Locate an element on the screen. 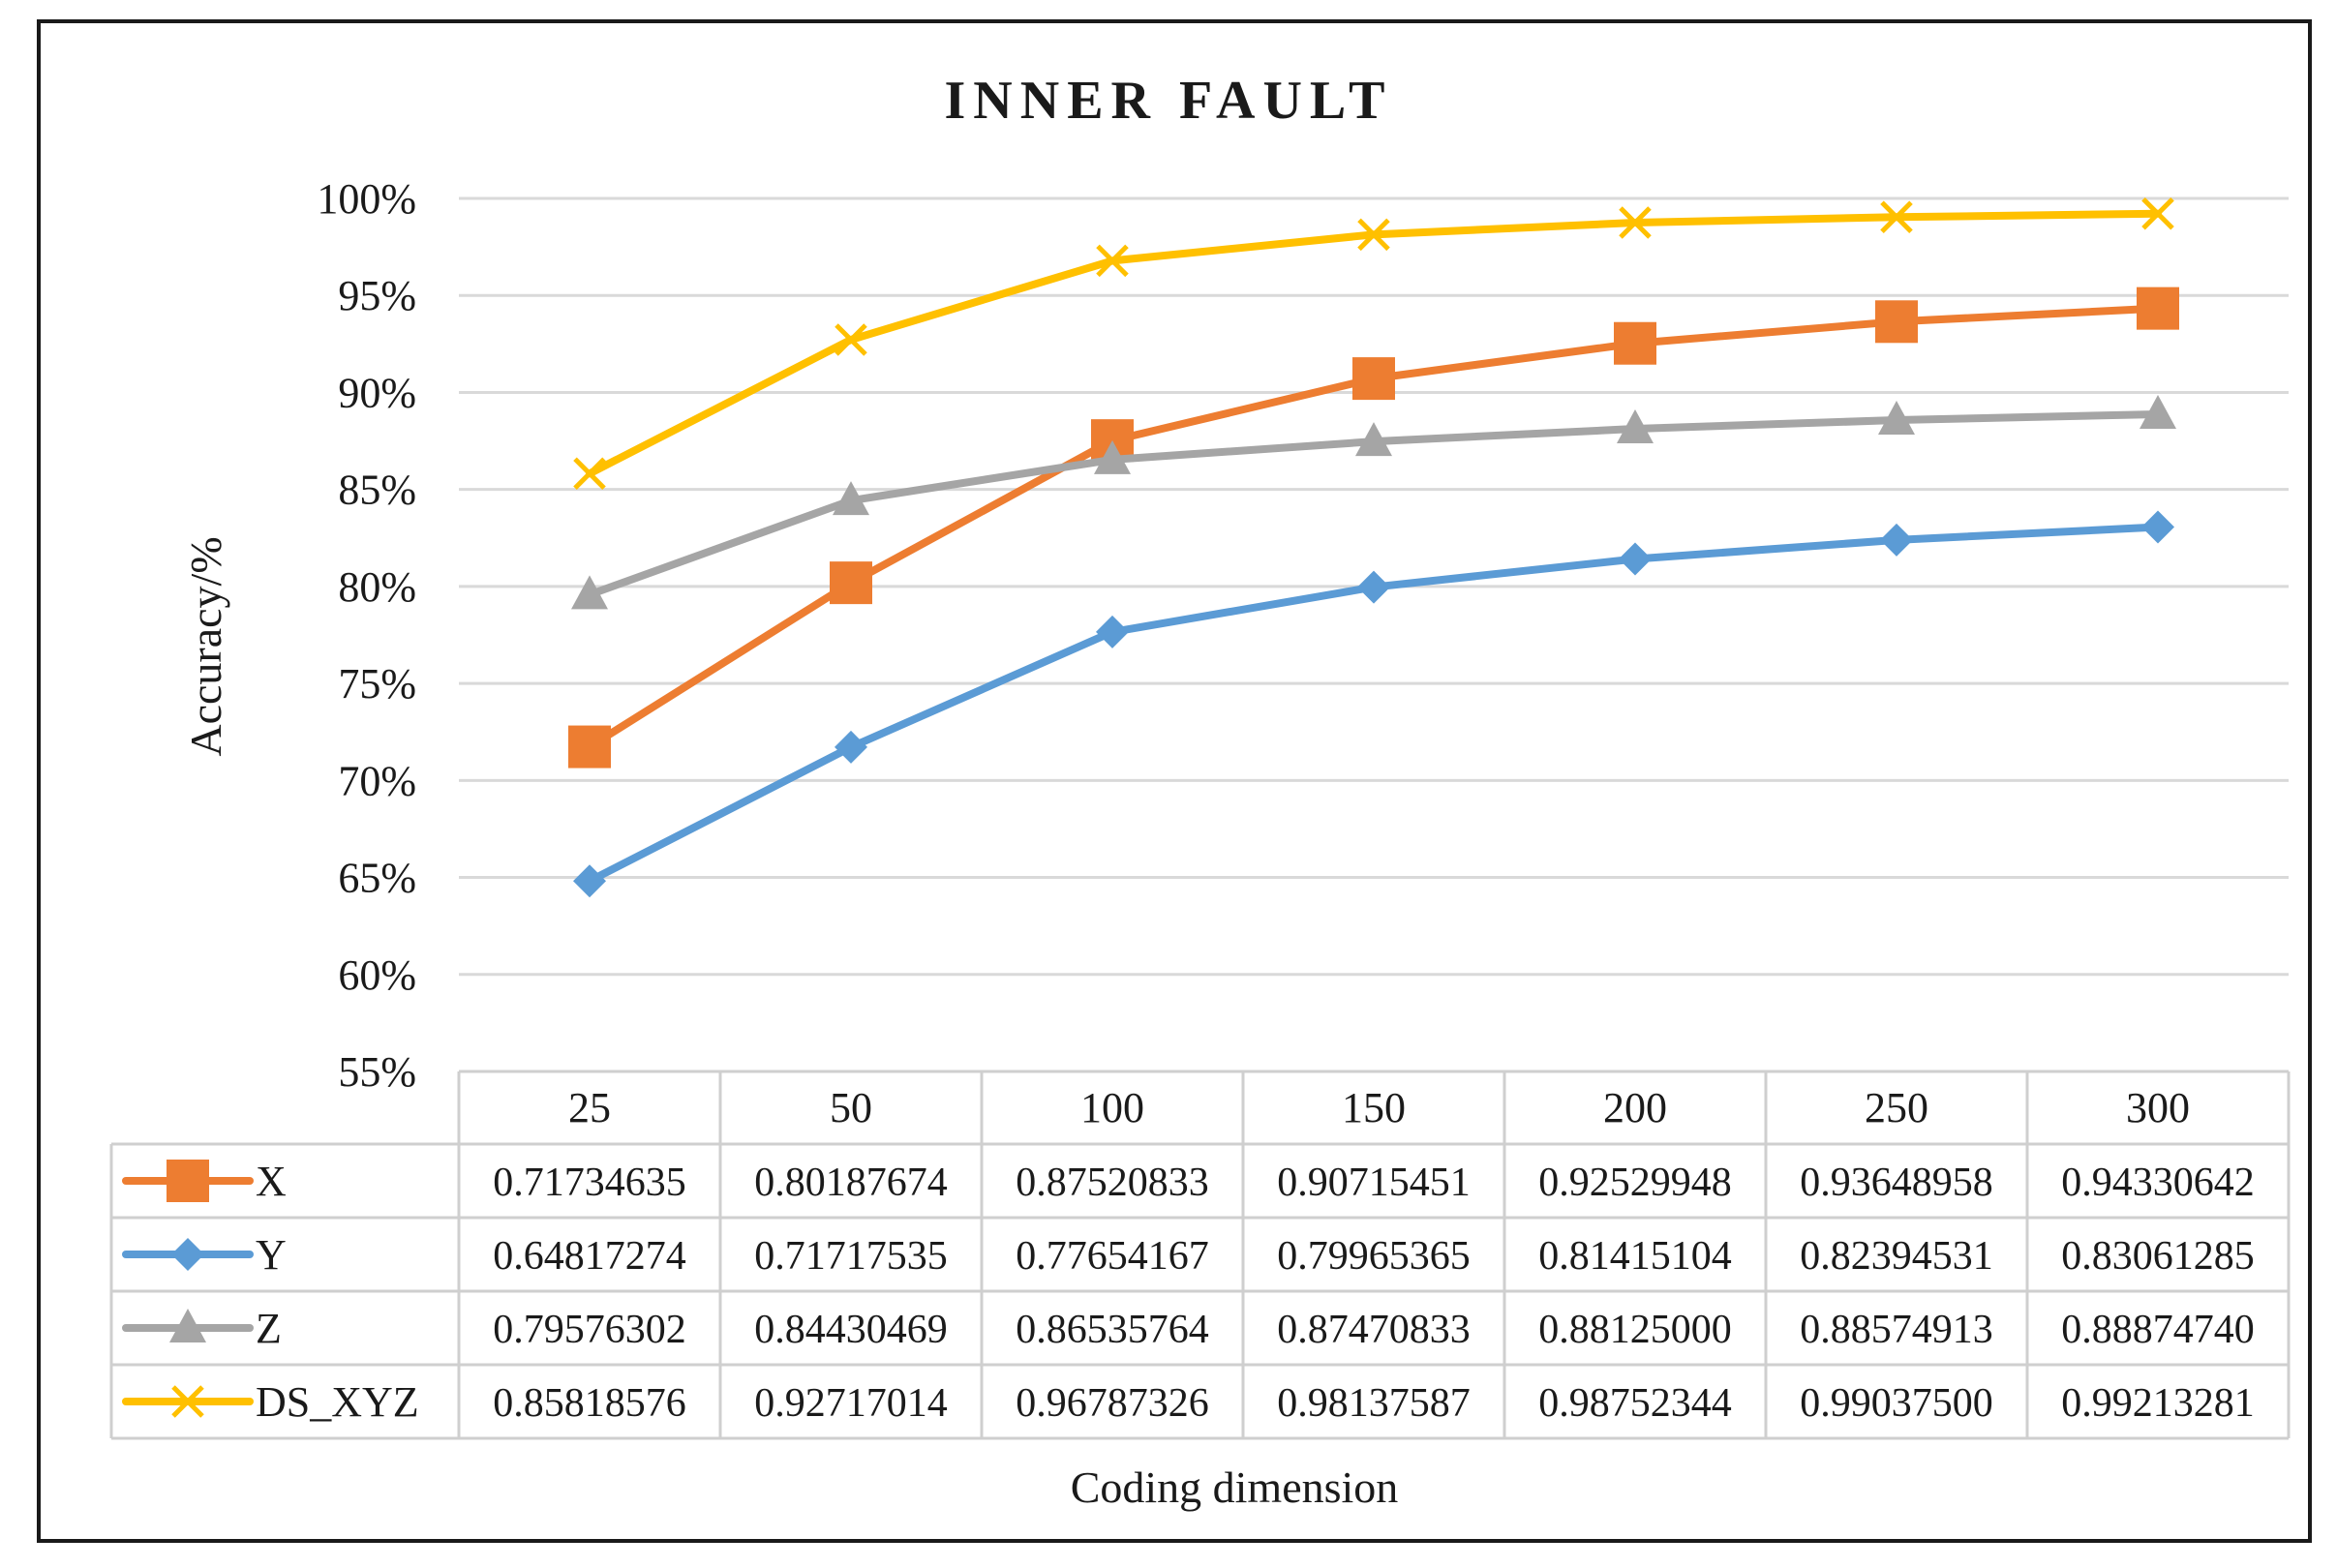 Image resolution: width=2337 pixels, height=1568 pixels. x-tick-label: 200 is located at coordinates (1635, 1107).